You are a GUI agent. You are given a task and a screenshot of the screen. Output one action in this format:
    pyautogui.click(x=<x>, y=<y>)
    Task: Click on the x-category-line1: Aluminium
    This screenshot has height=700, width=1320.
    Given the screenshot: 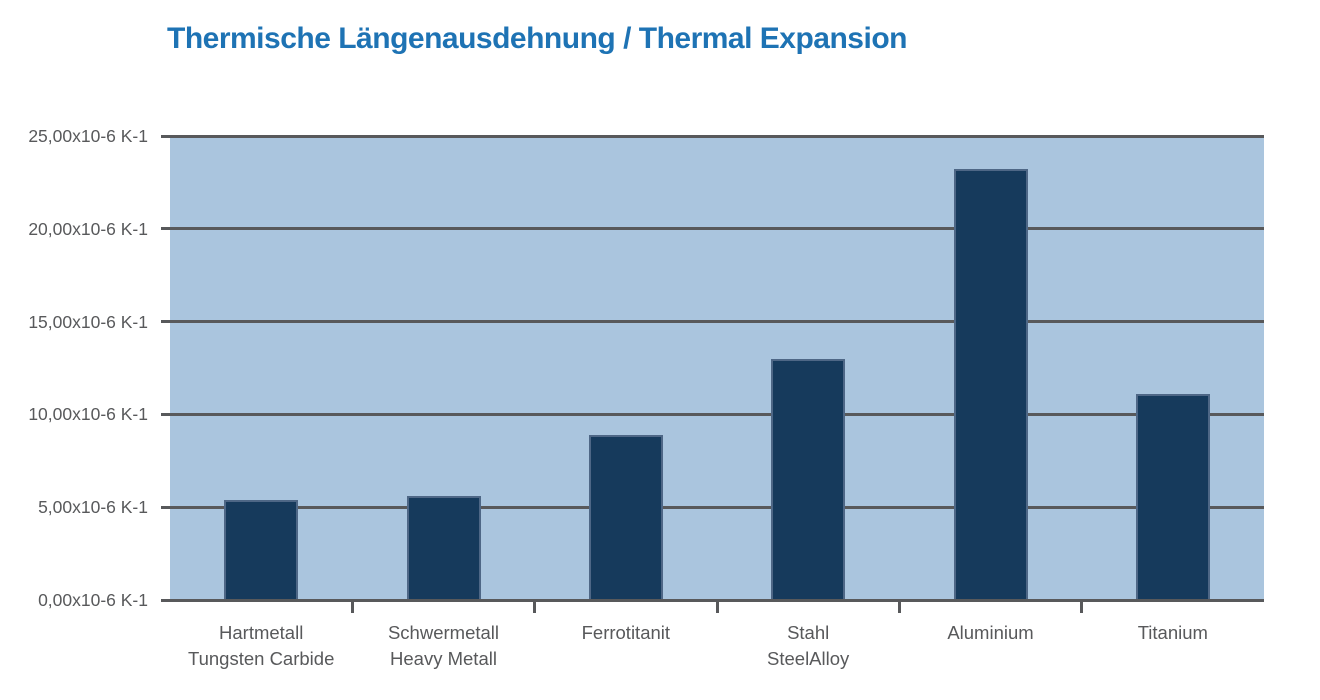 What is the action you would take?
    pyautogui.click(x=990, y=632)
    